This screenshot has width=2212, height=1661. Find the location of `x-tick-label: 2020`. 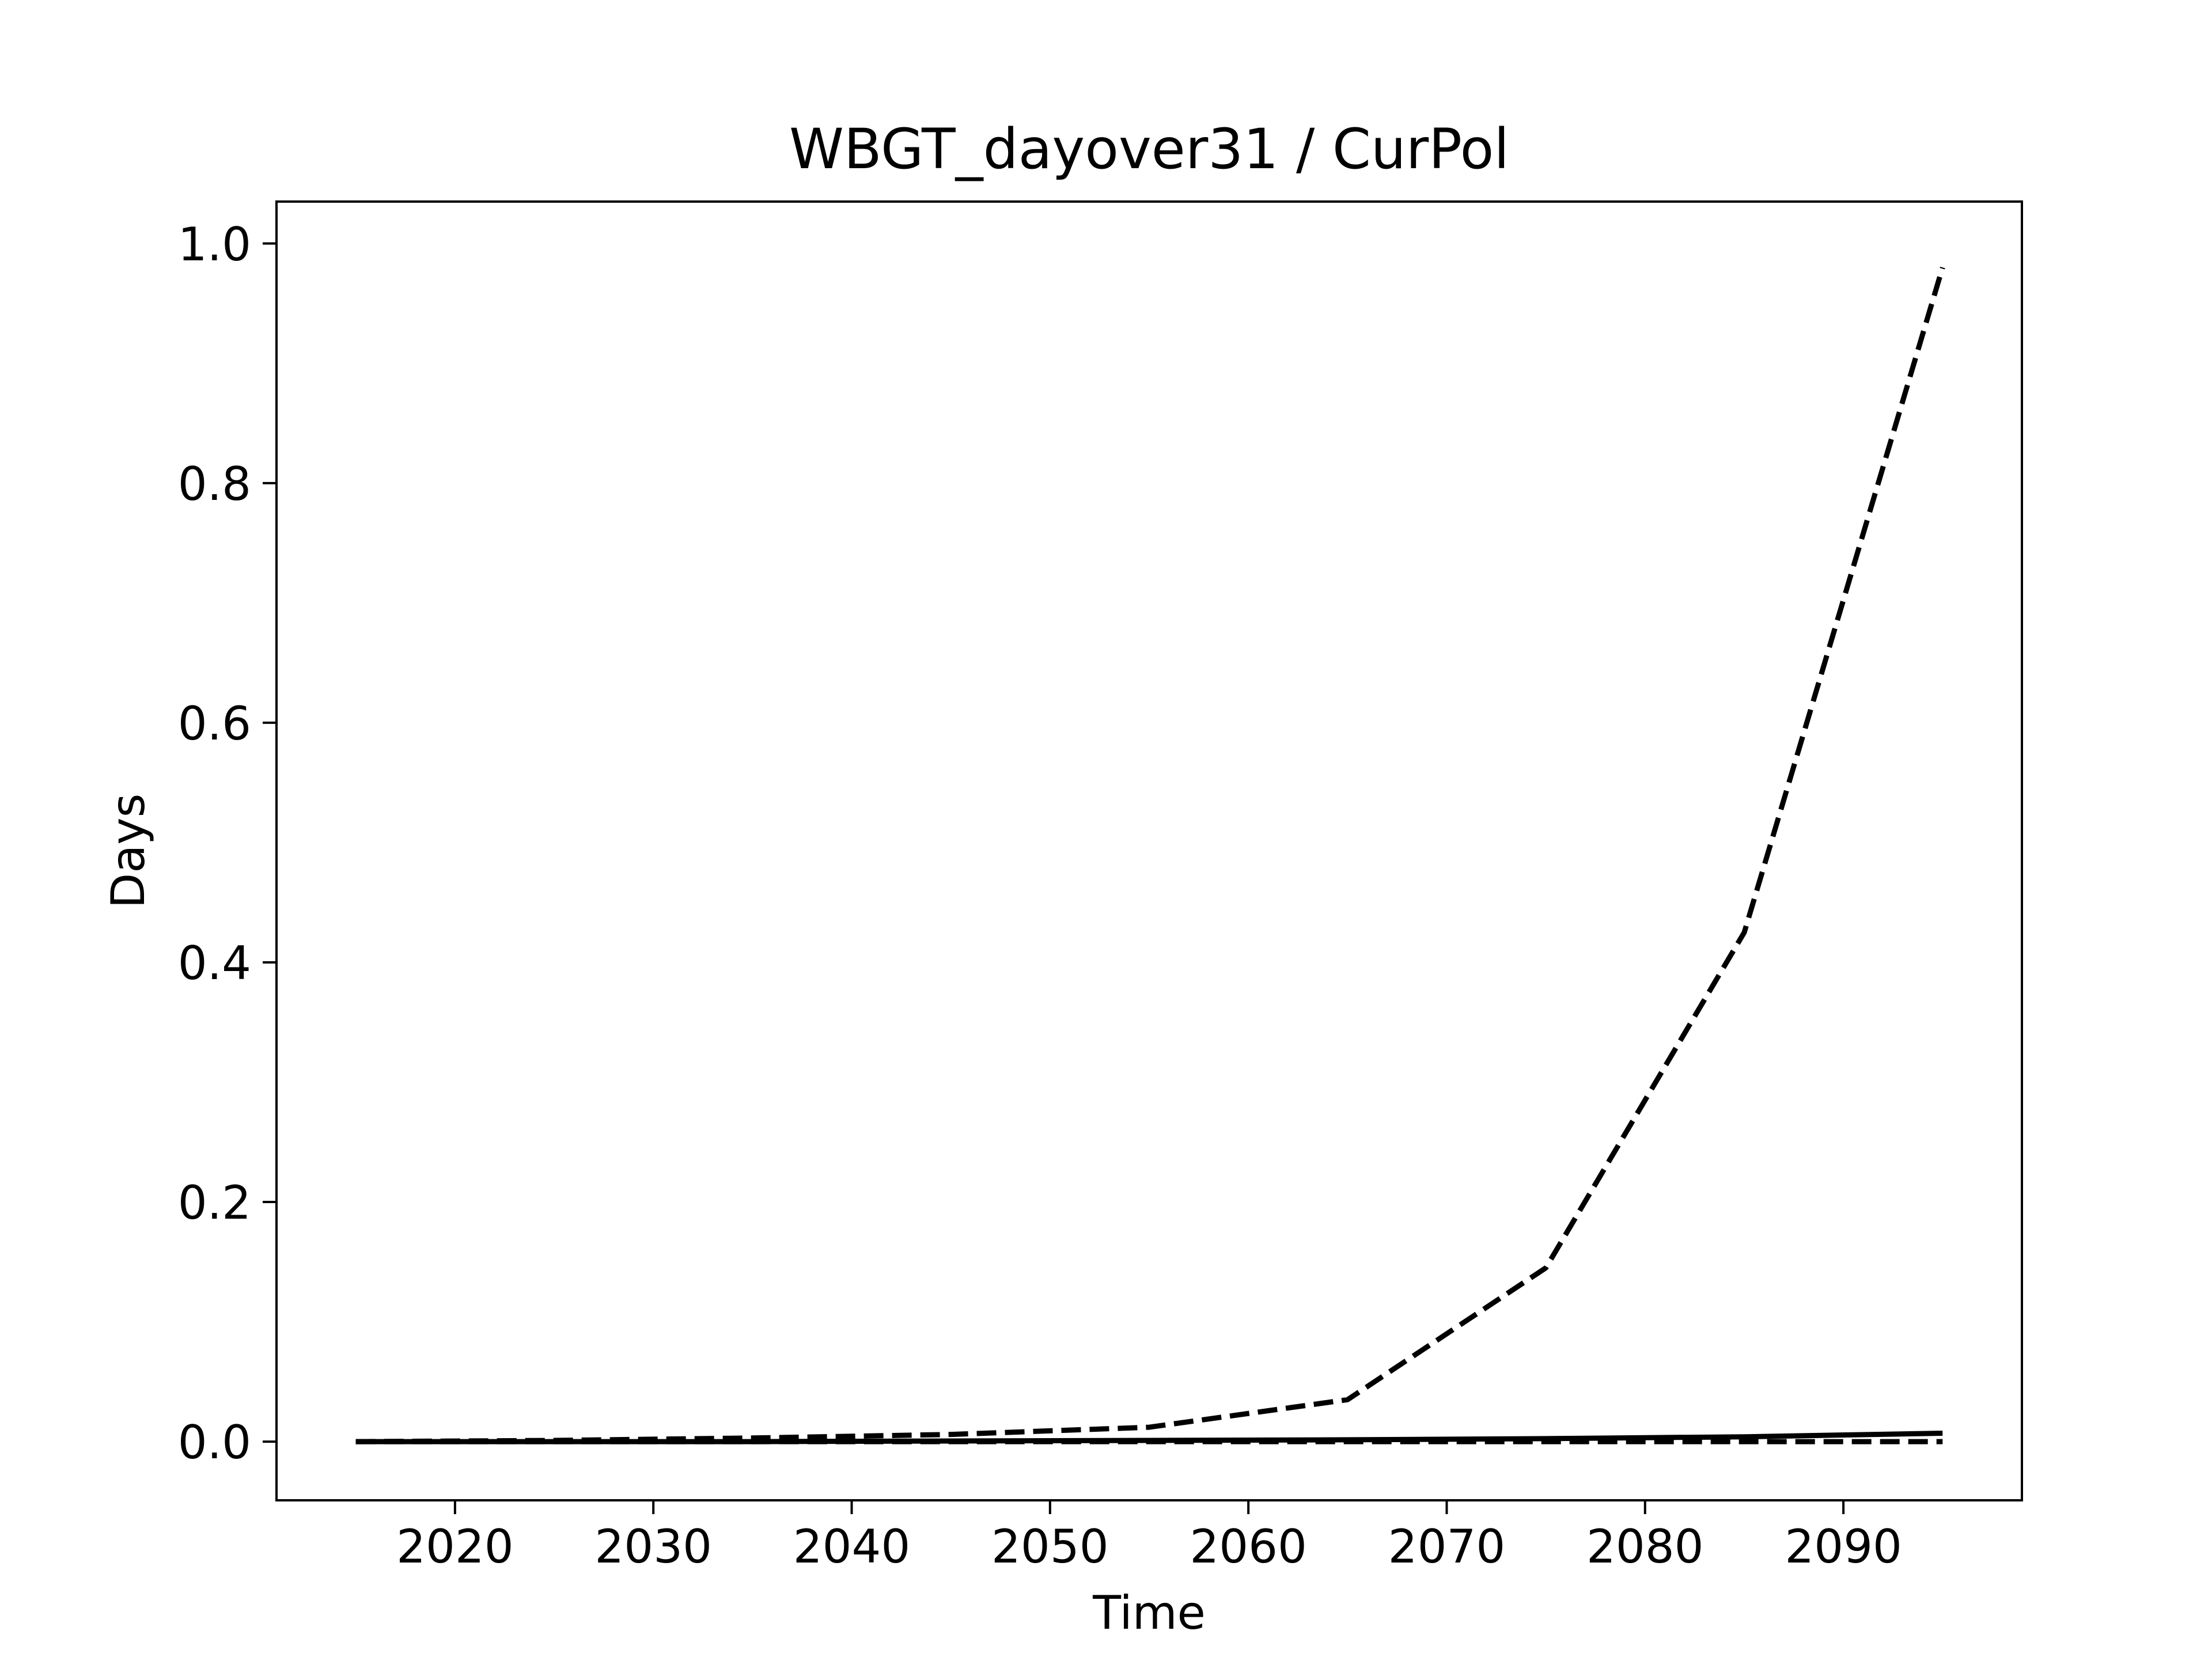

x-tick-label: 2020 is located at coordinates (455, 1546).